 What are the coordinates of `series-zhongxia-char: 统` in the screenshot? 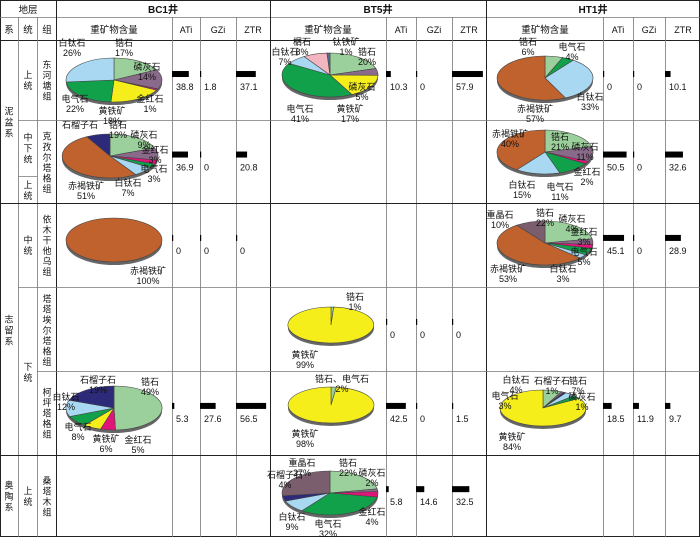 It's located at (27, 160).